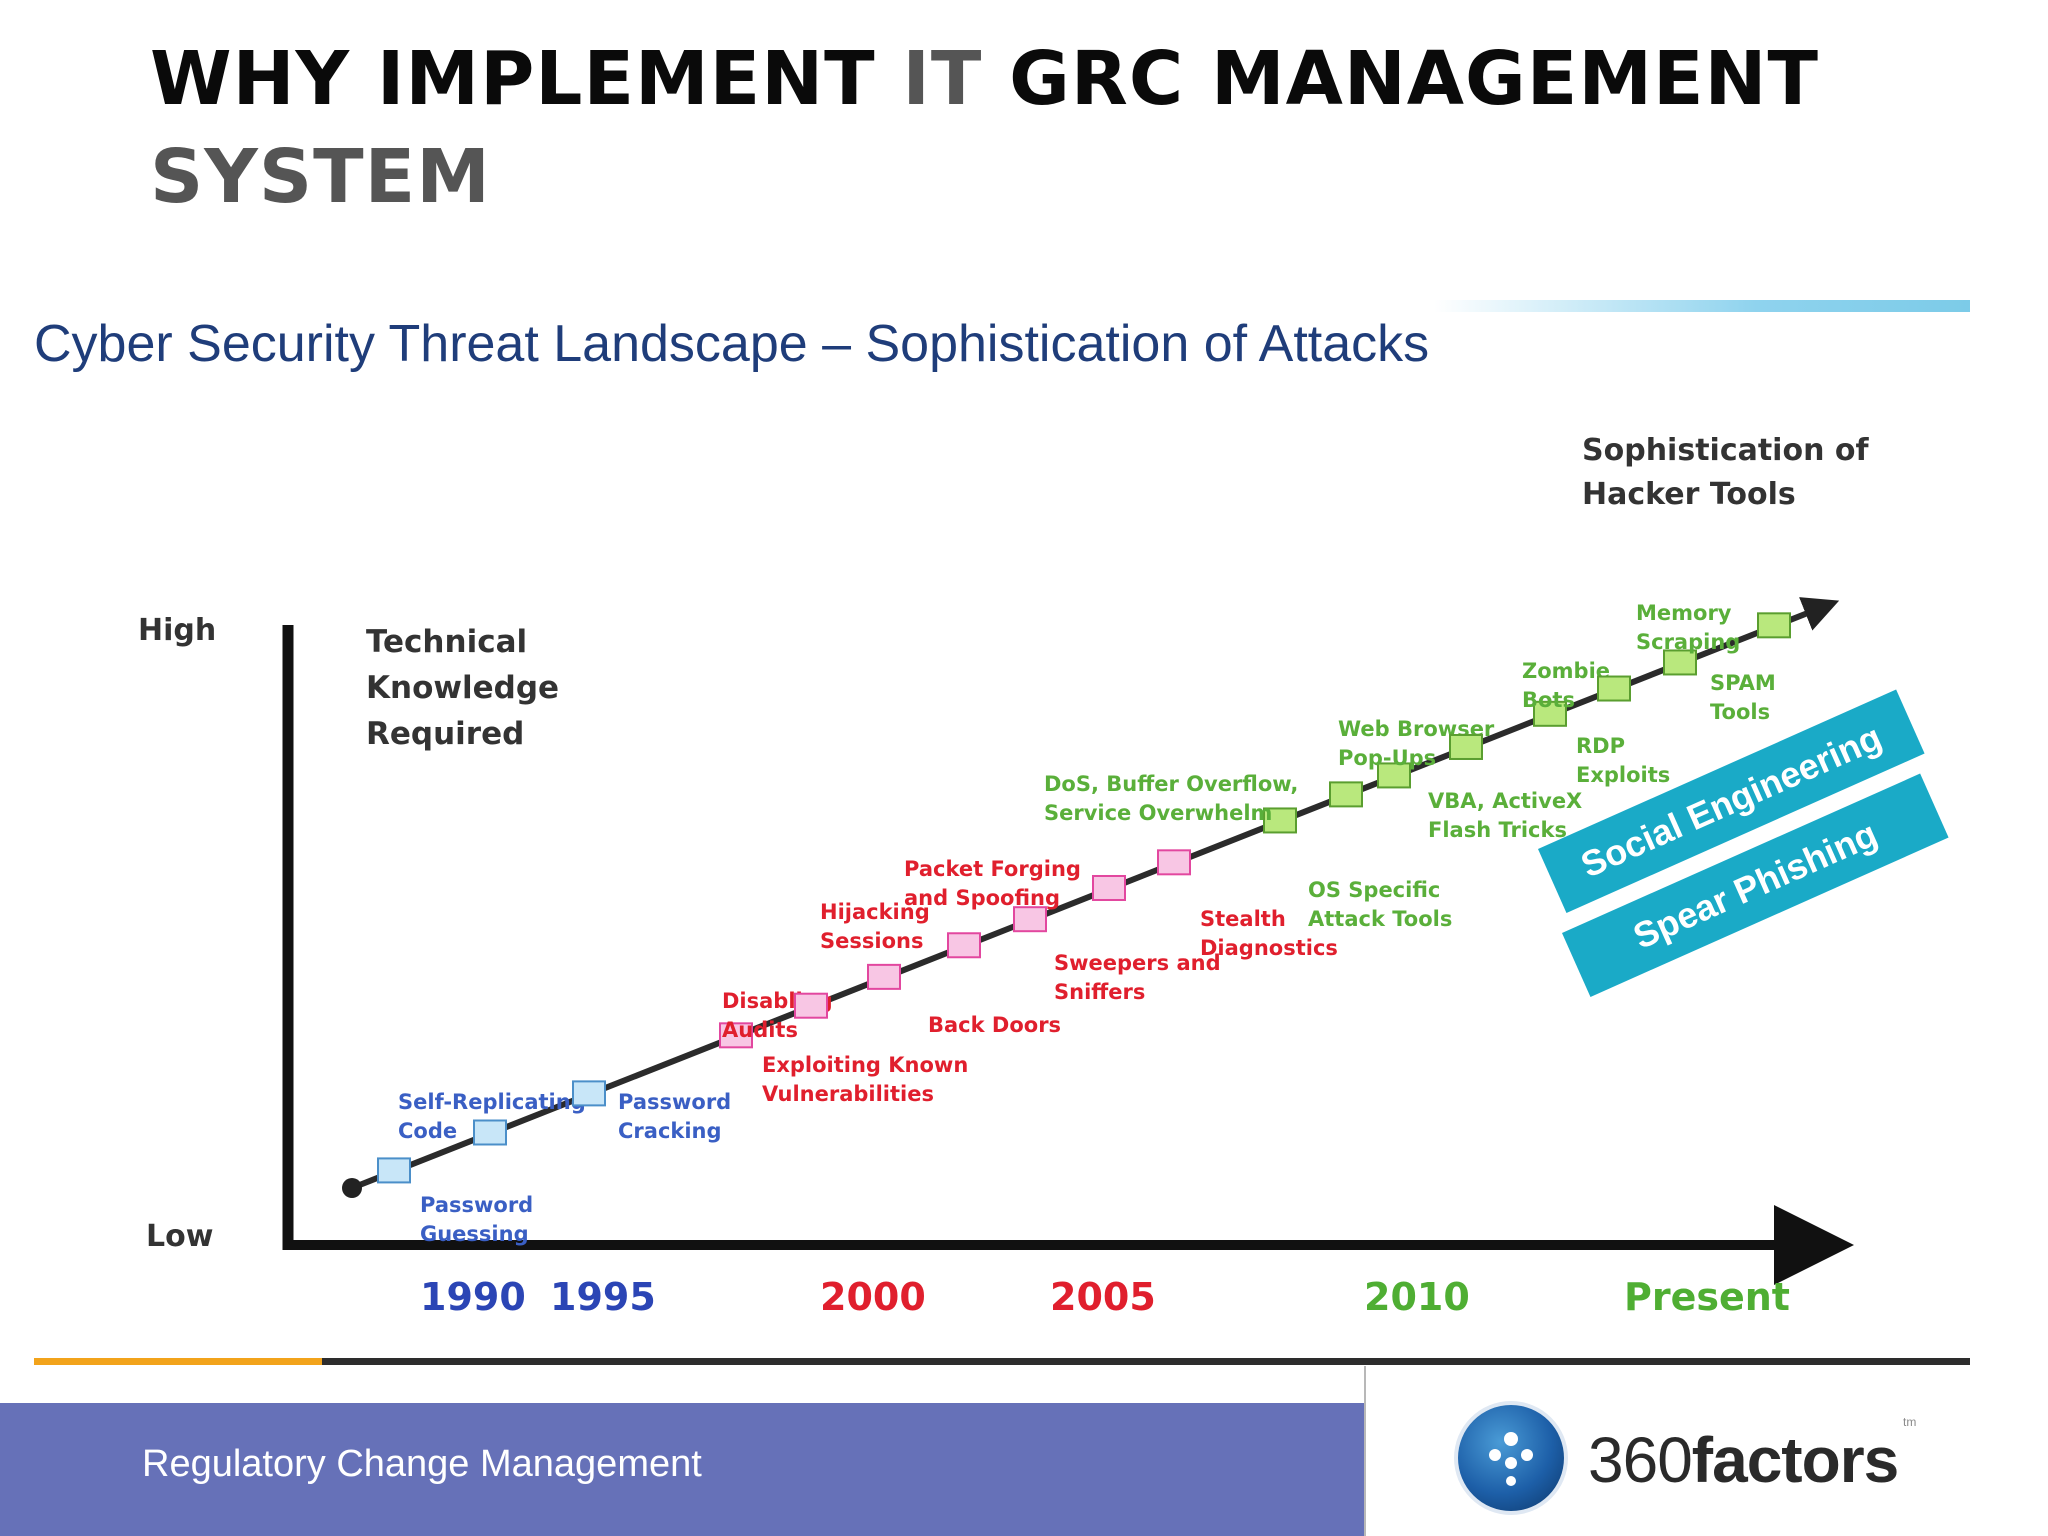 This screenshot has height=1536, width=2048. Describe the element at coordinates (1910, 1422) in the screenshot. I see `logo-trademark: tm` at that location.